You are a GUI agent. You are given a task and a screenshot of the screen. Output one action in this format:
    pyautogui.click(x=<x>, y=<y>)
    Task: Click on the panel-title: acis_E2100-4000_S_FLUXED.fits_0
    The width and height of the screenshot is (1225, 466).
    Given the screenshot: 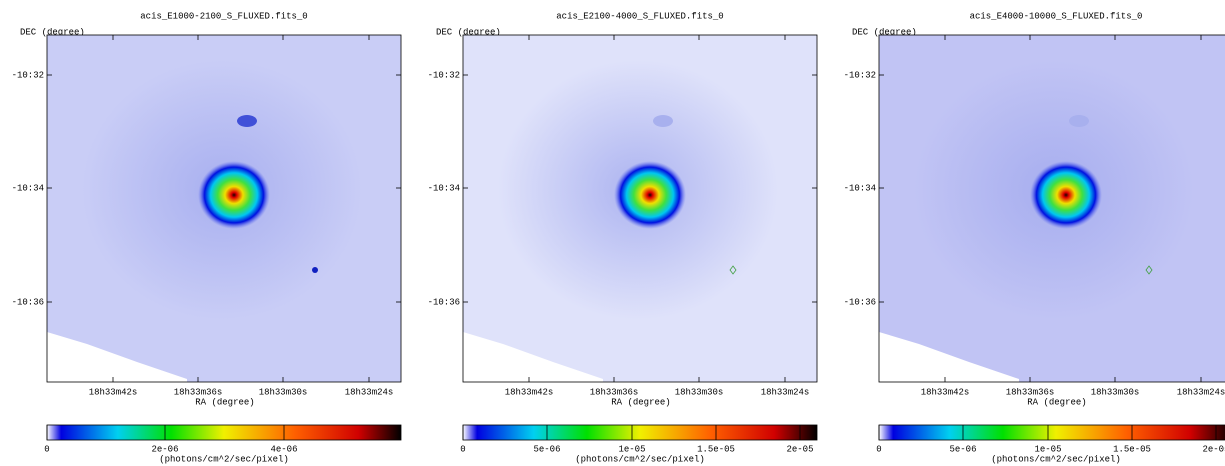 What is the action you would take?
    pyautogui.click(x=639, y=16)
    